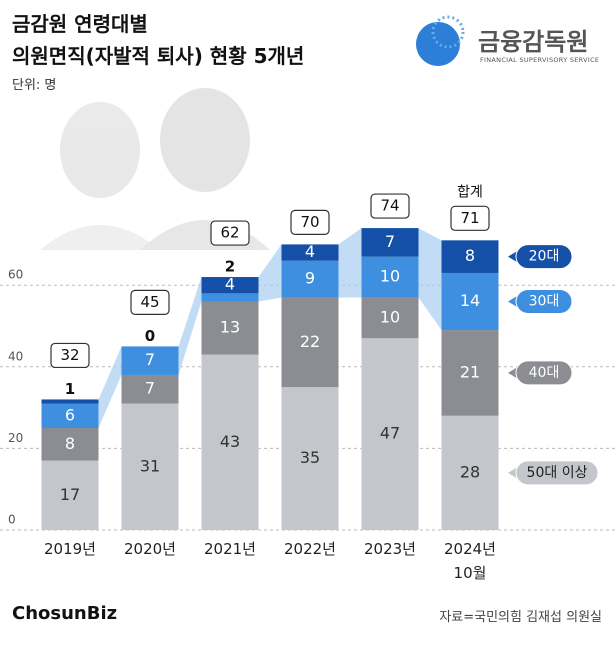 The height and width of the screenshot is (649, 616). What do you see at coordinates (12, 520) in the screenshot?
I see `y-tick-label: 0` at bounding box center [12, 520].